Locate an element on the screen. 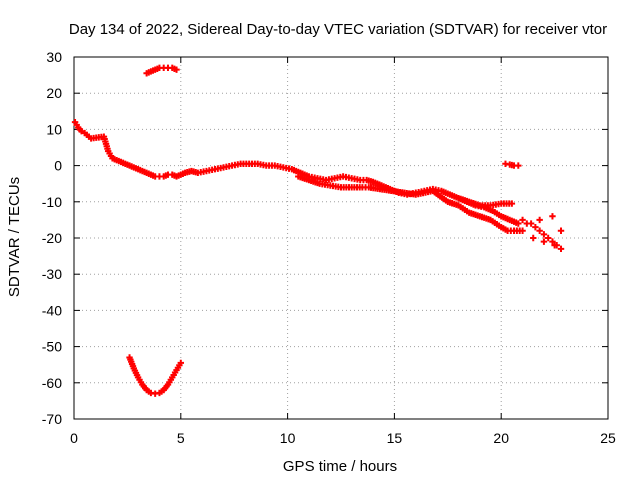  y-tick-label: -60 is located at coordinates (52, 383).